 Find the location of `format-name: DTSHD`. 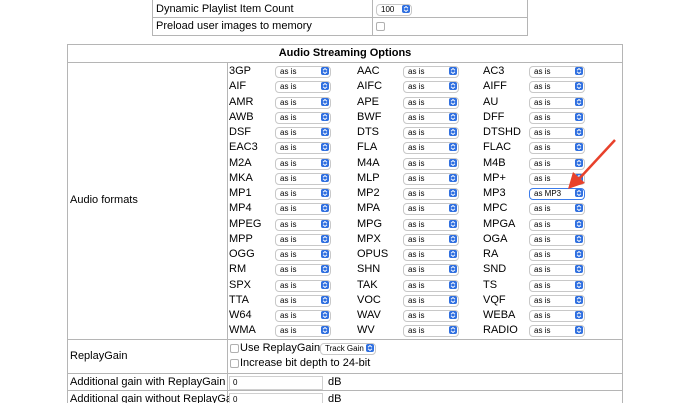

format-name: DTSHD is located at coordinates (502, 132).